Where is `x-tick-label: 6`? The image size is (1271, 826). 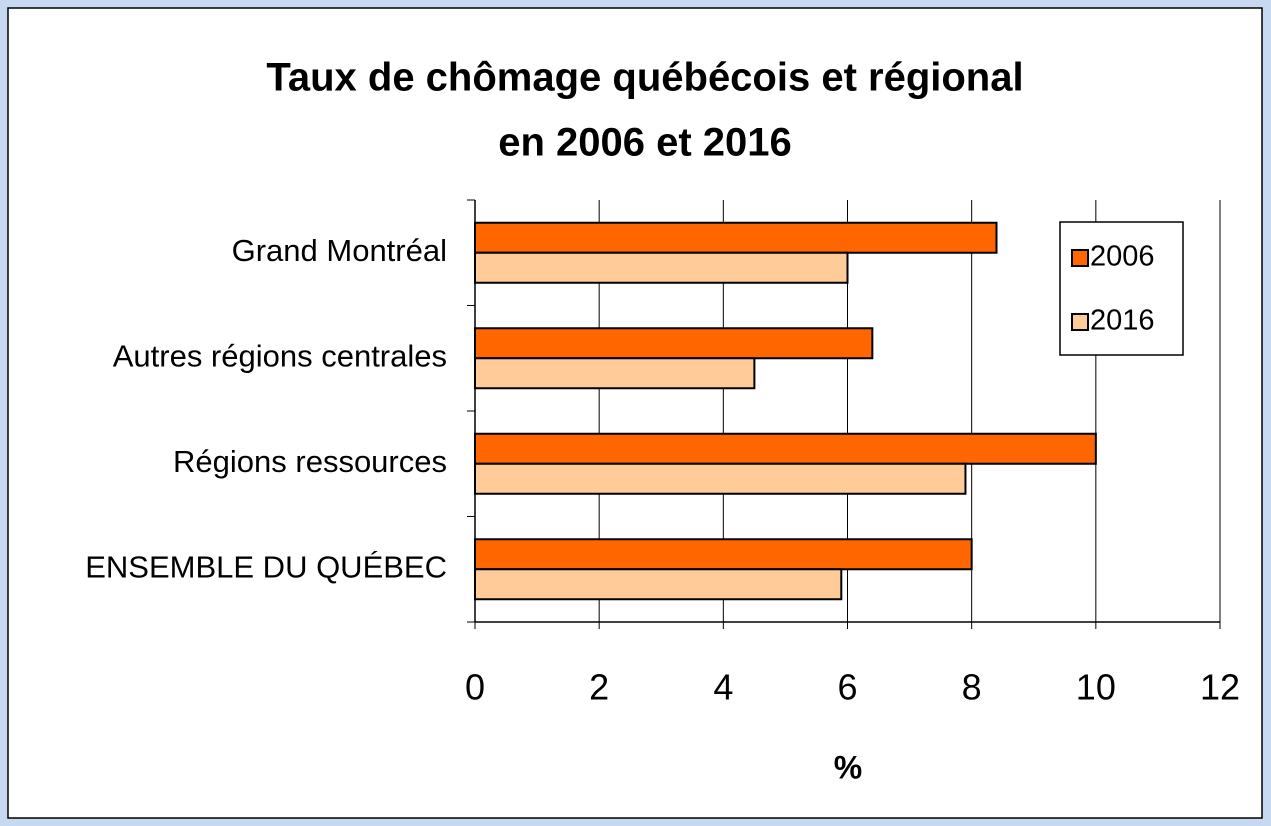
x-tick-label: 6 is located at coordinates (847, 687).